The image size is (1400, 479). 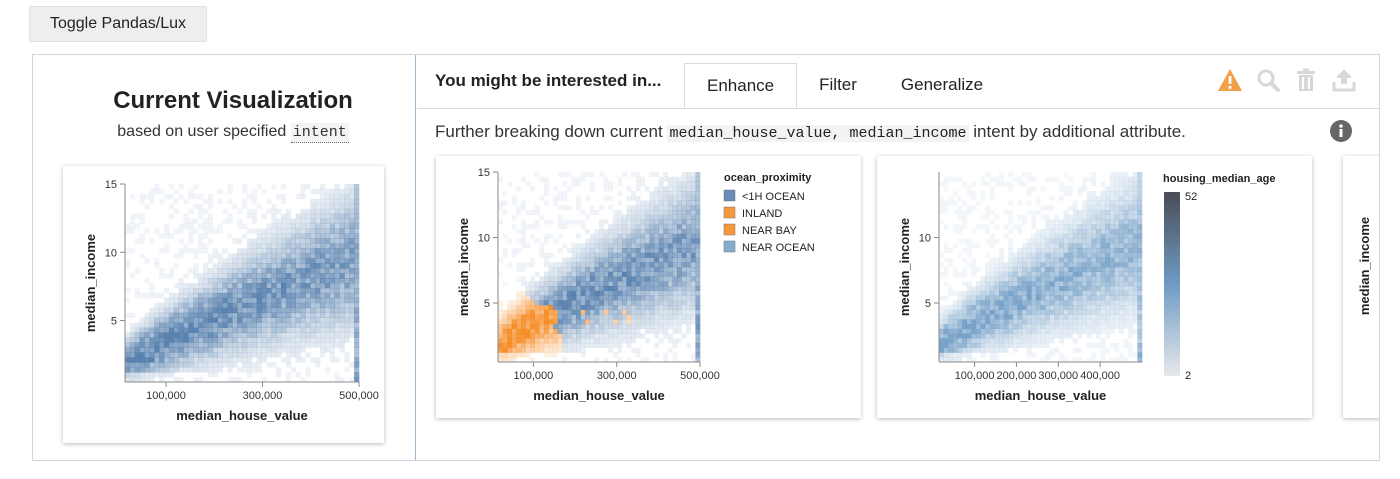 What do you see at coordinates (741, 86) in the screenshot?
I see `tab-enhance: Enhance` at bounding box center [741, 86].